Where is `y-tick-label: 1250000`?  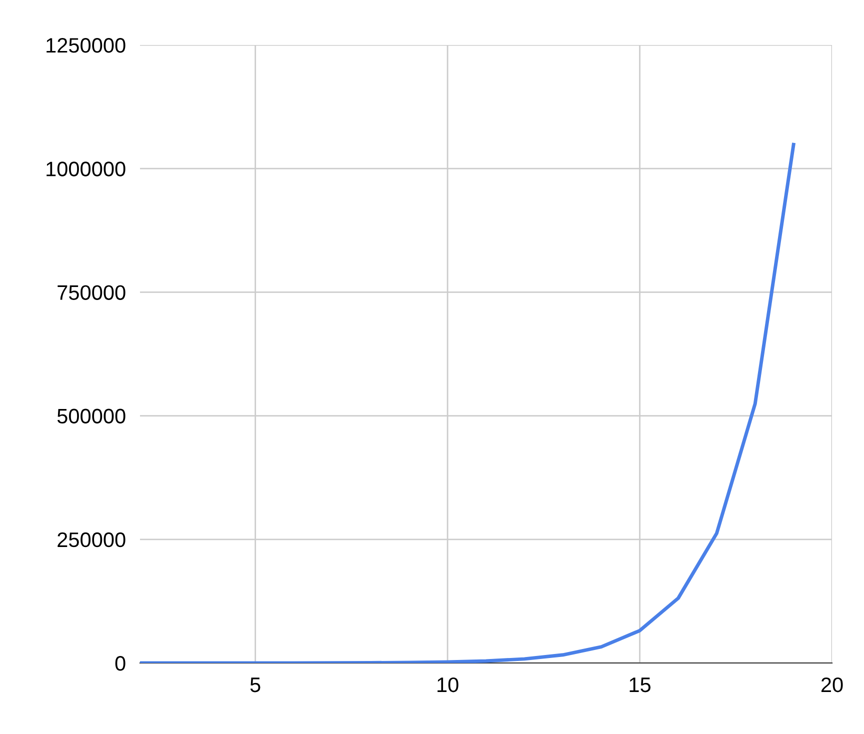 y-tick-label: 1250000 is located at coordinates (86, 45).